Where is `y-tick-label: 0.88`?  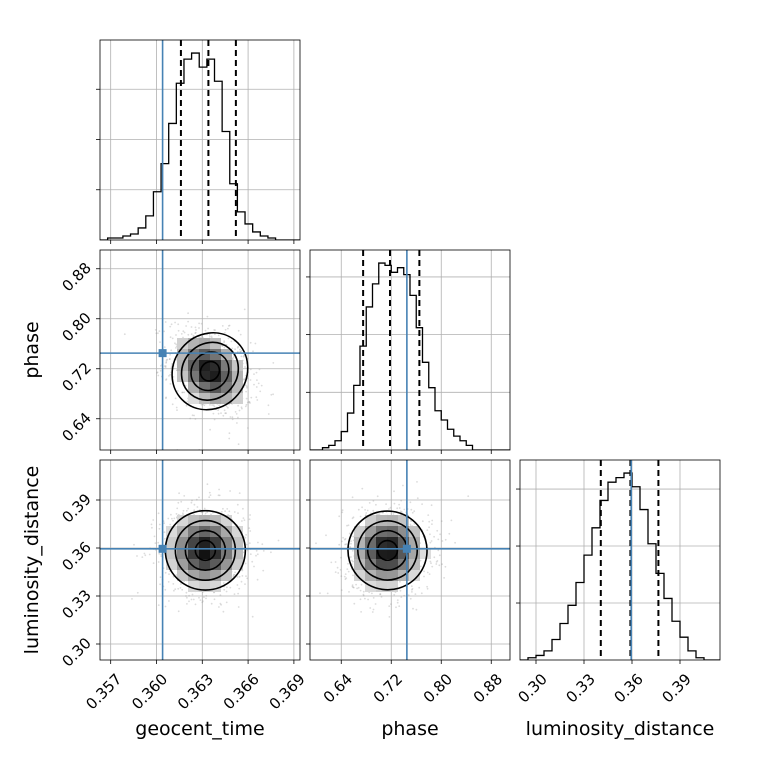
y-tick-label: 0.88 is located at coordinates (76, 277).